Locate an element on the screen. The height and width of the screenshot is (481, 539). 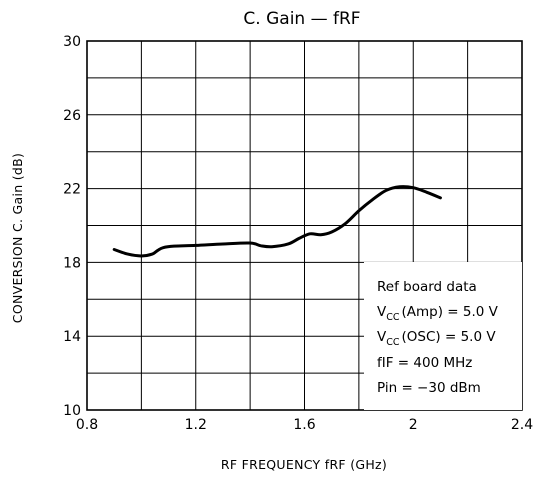
annotation-vcc-amp: VCC (Amp) = 5.0 V is located at coordinates (438, 313).